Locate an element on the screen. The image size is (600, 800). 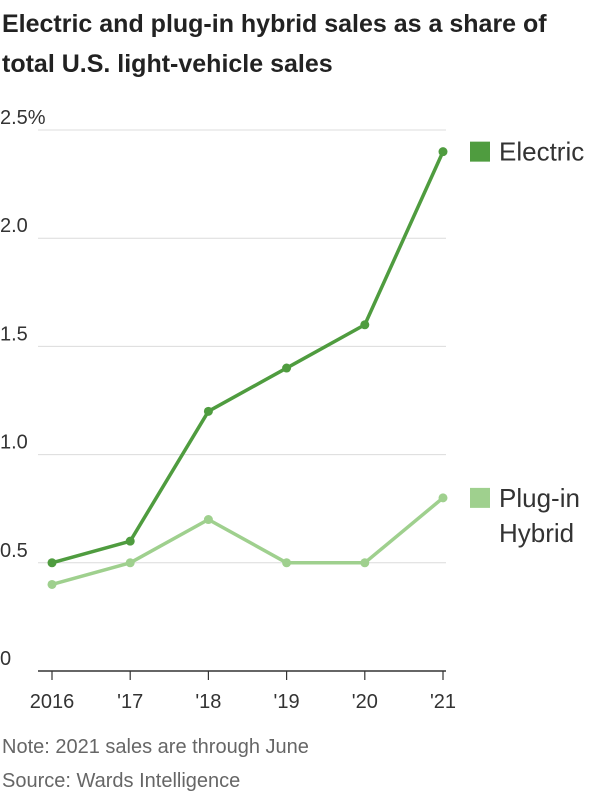
legend-label: Plug-in is located at coordinates (539, 498).